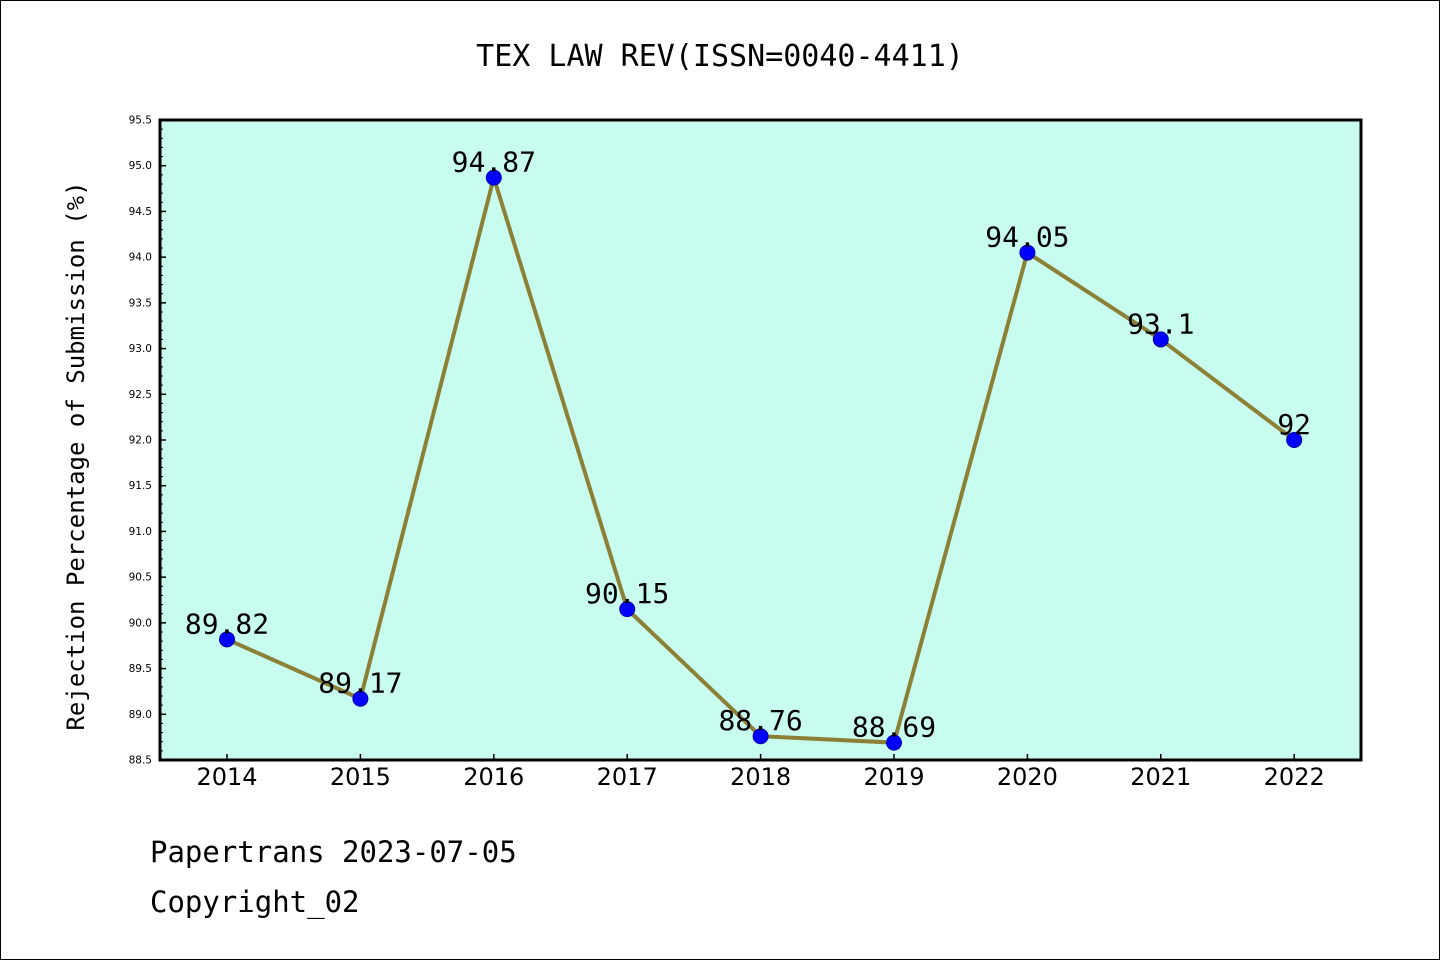  What do you see at coordinates (140, 669) in the screenshot?
I see `y-tick-label: 89.5` at bounding box center [140, 669].